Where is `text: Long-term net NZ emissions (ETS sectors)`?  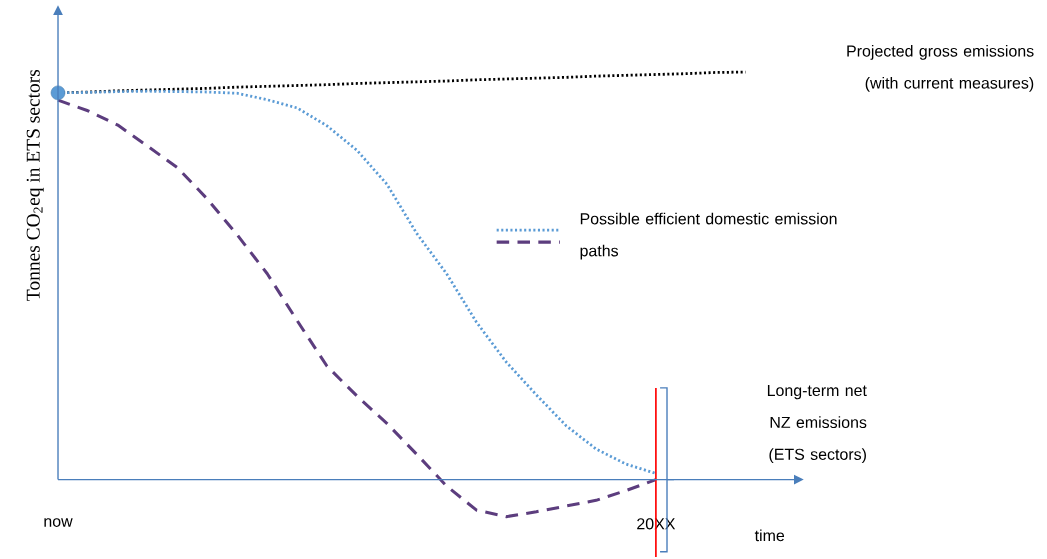
text: Long-term net NZ emissions (ETS sectors) is located at coordinates (817, 424).